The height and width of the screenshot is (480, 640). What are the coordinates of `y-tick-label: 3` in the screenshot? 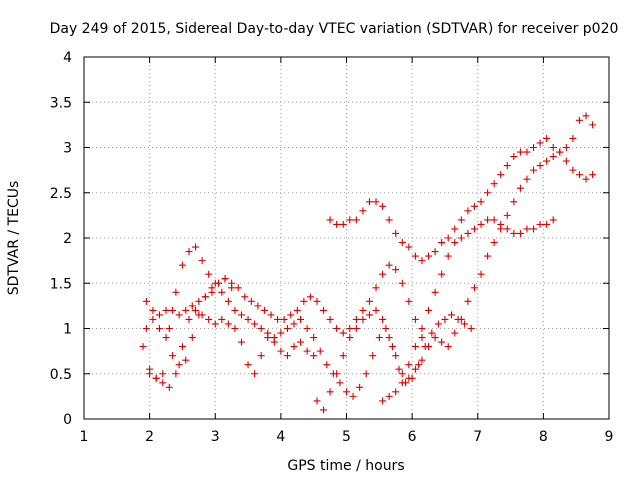 It's located at (67, 149).